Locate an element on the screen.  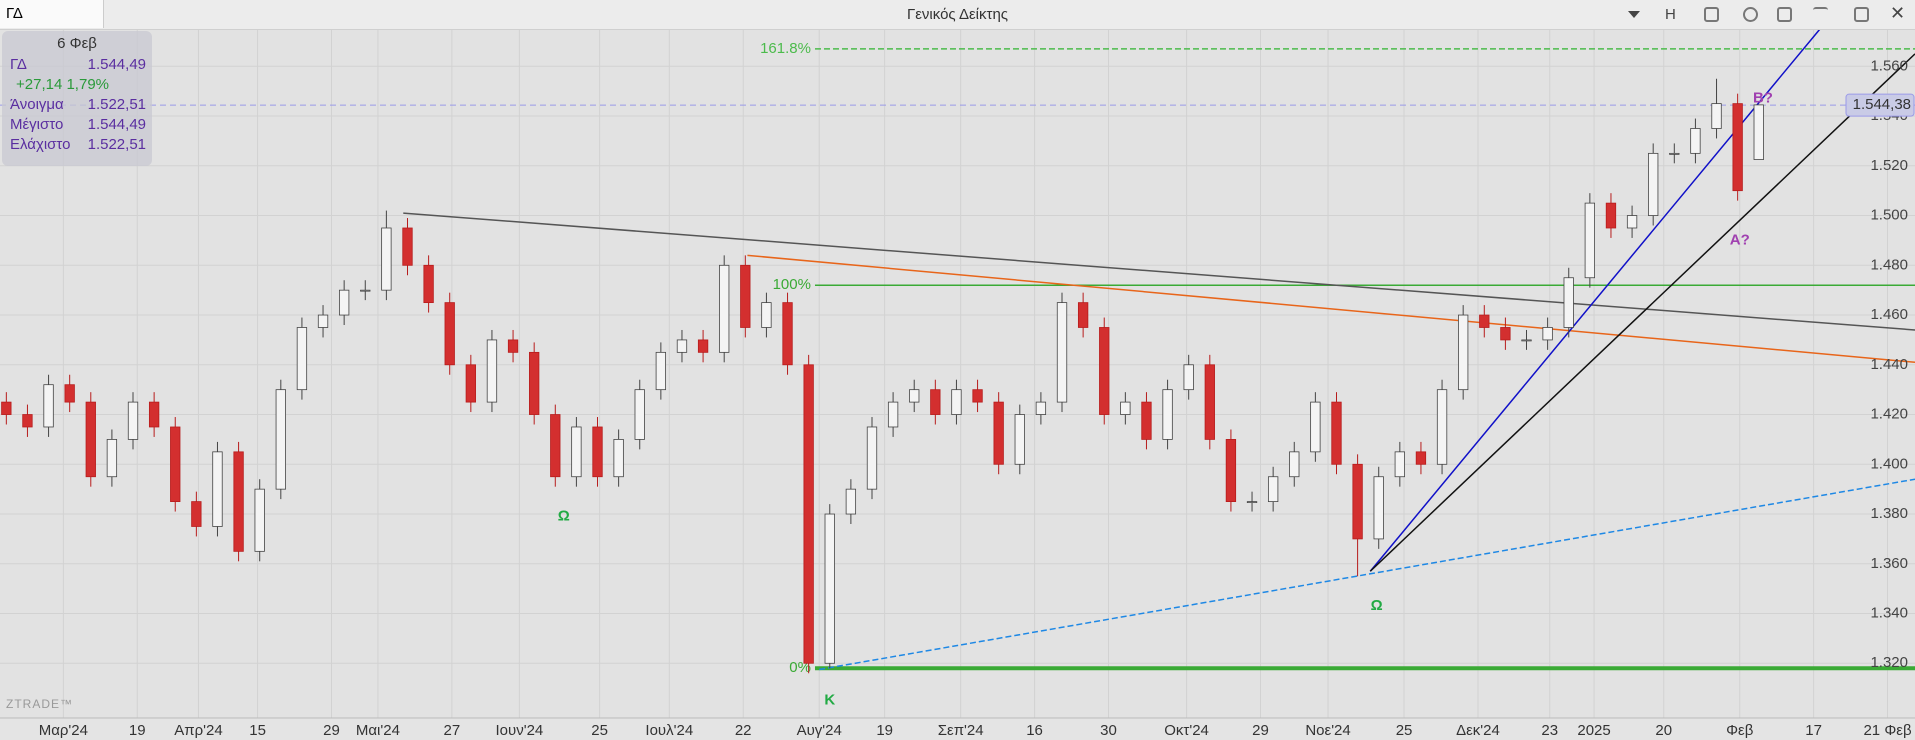
watermark: ZTRADE™ is located at coordinates (39, 704).